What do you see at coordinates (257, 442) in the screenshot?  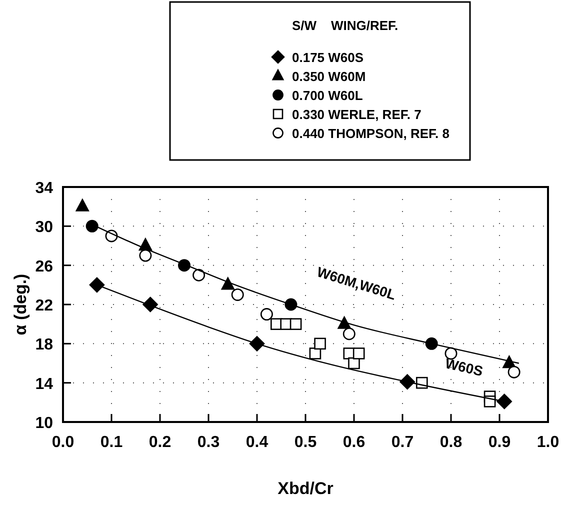 I see `x-tick-label: 0.4` at bounding box center [257, 442].